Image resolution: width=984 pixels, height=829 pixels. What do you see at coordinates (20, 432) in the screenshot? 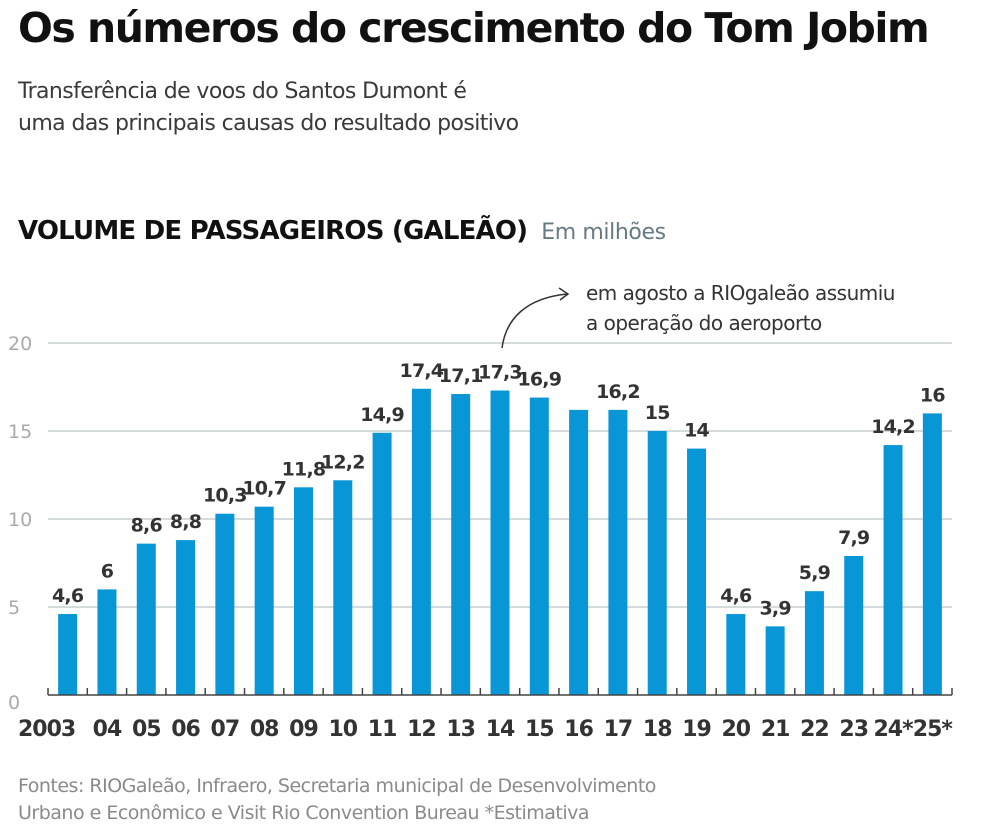
I see `y-tick-label: 15` at bounding box center [20, 432].